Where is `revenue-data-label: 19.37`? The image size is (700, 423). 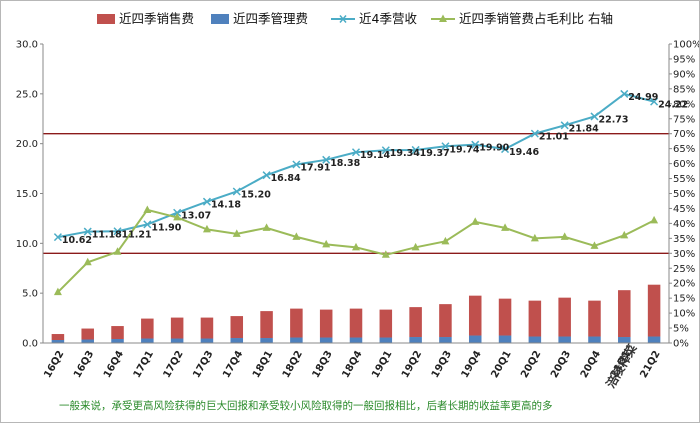
revenue-data-label: 19.37 is located at coordinates (435, 153).